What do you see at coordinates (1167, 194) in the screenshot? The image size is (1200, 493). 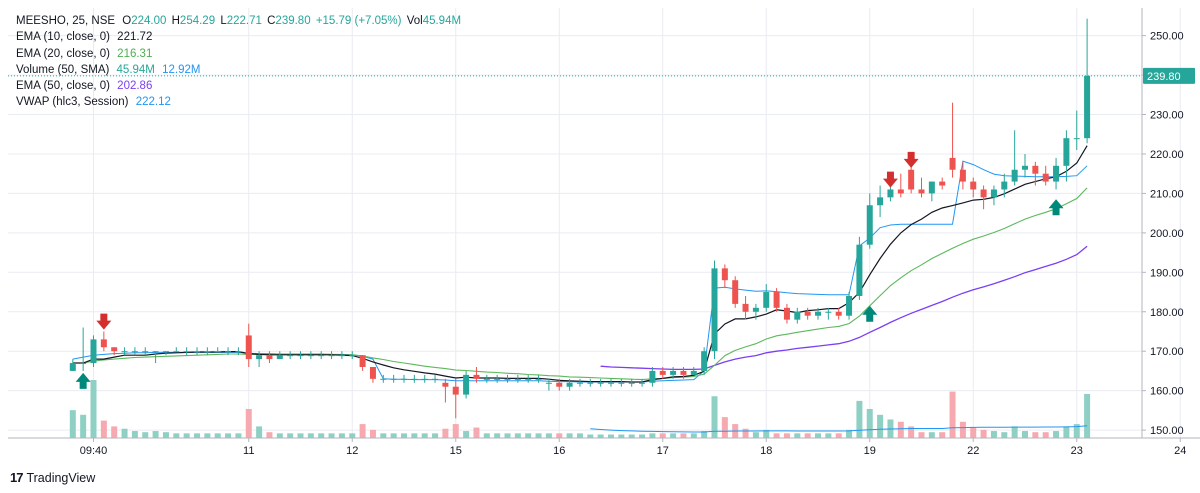 I see `price-tick-label: 210.00` at bounding box center [1167, 194].